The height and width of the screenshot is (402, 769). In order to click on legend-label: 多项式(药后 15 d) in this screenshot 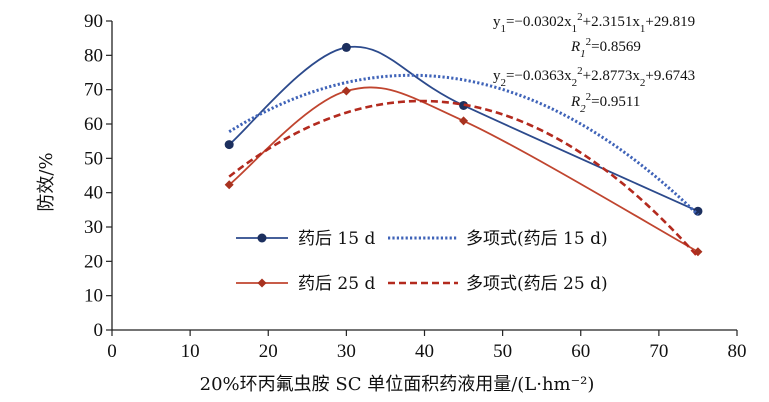, I will do `click(537, 239)`.